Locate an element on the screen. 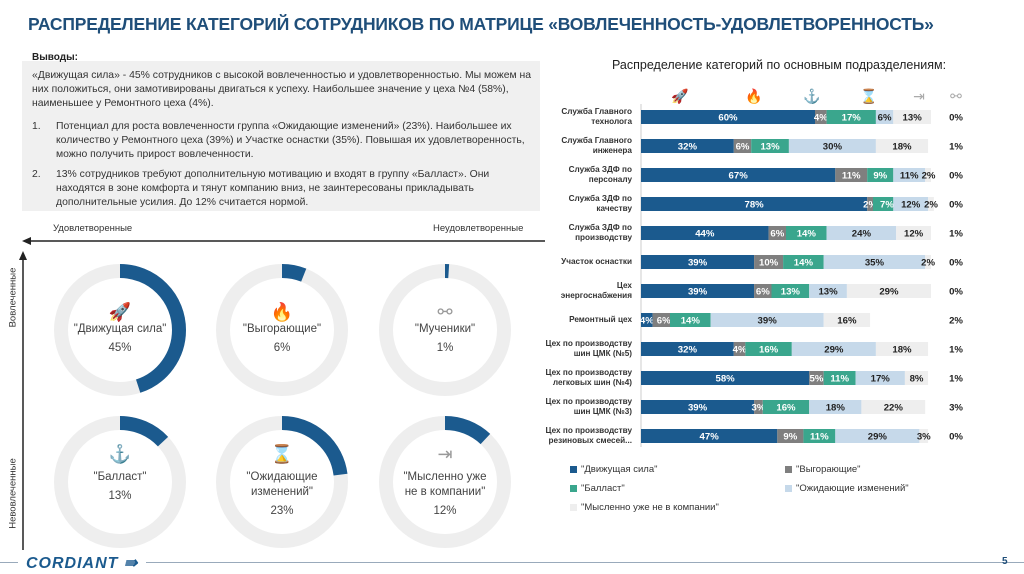 This screenshot has width=1024, height=574. category-label: Служба ЗДФ по персоналу is located at coordinates (577, 175).